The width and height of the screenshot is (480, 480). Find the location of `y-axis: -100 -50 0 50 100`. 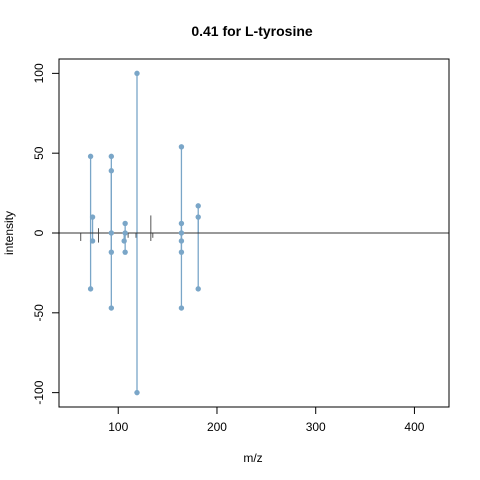

y-axis: -100 -50 0 50 100 is located at coordinates (46, 234).